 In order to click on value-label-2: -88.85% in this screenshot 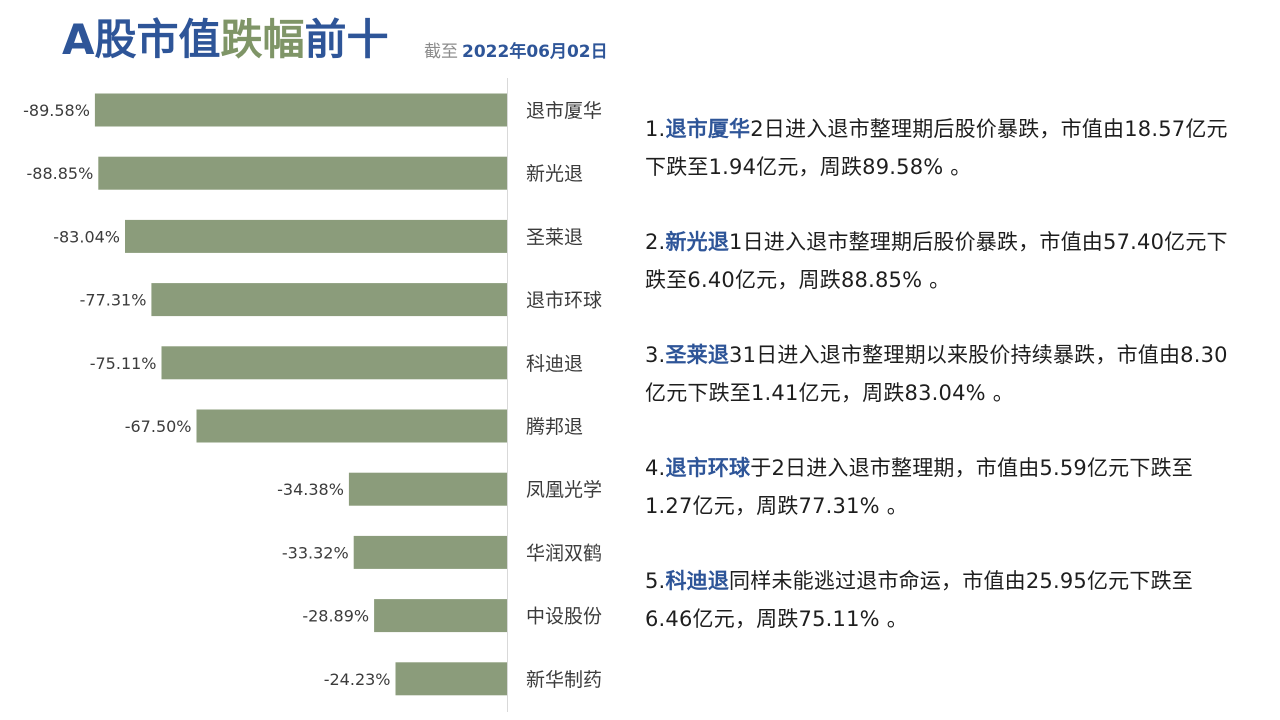, I will do `click(60, 173)`.